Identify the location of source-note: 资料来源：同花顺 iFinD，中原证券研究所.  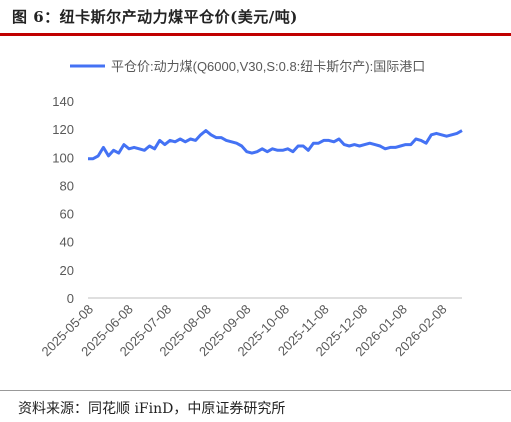
(152, 409).